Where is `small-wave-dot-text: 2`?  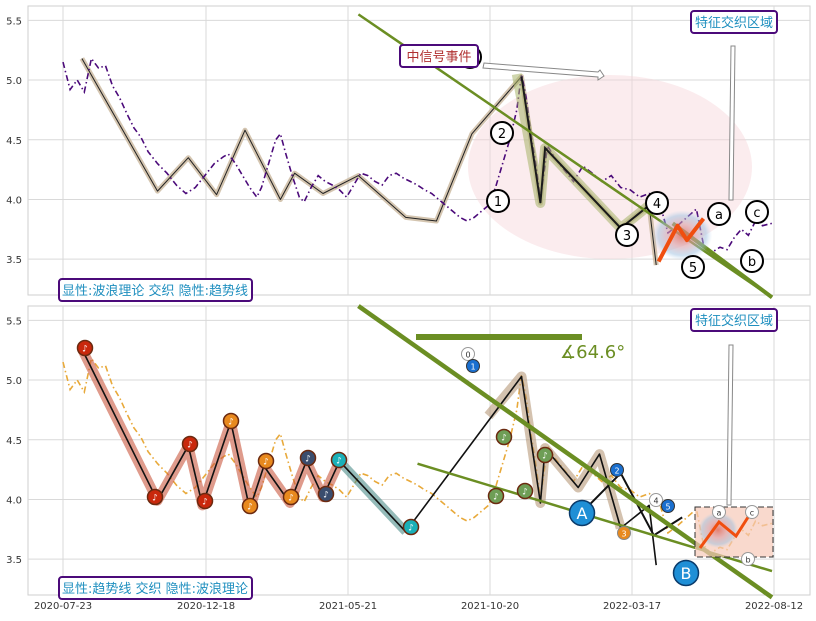 small-wave-dot-text: 2 is located at coordinates (616, 471).